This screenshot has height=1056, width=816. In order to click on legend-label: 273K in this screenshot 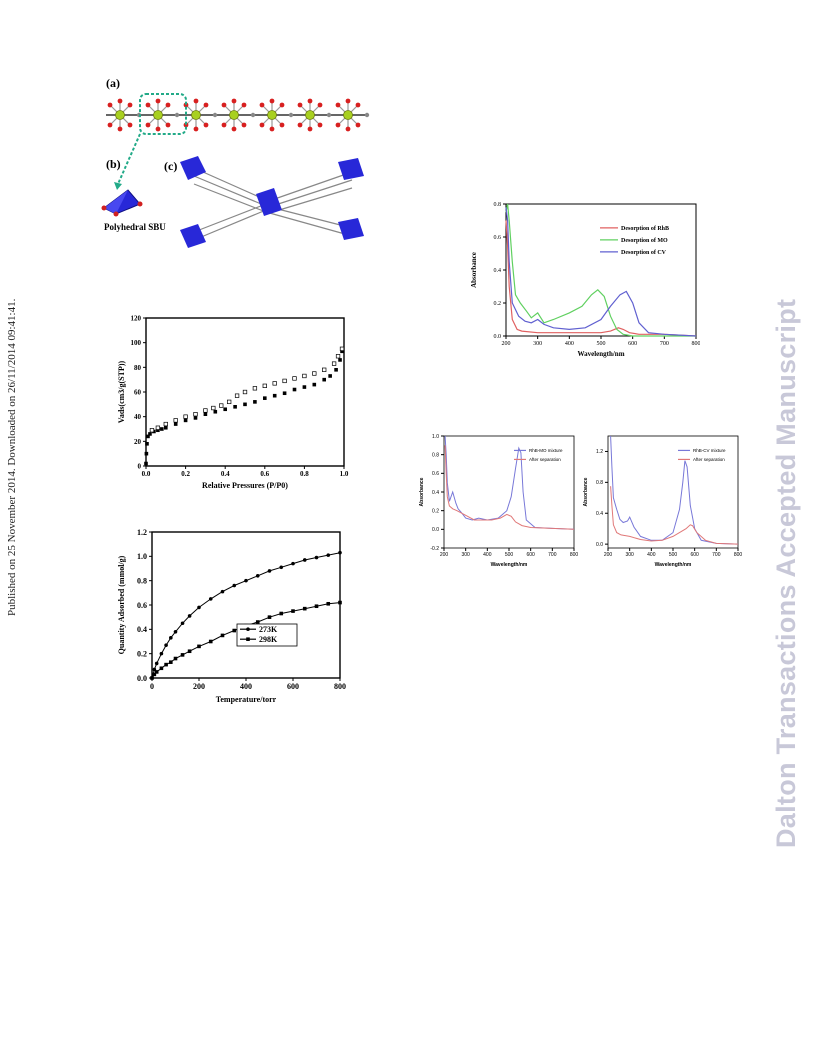, I will do `click(268, 629)`.